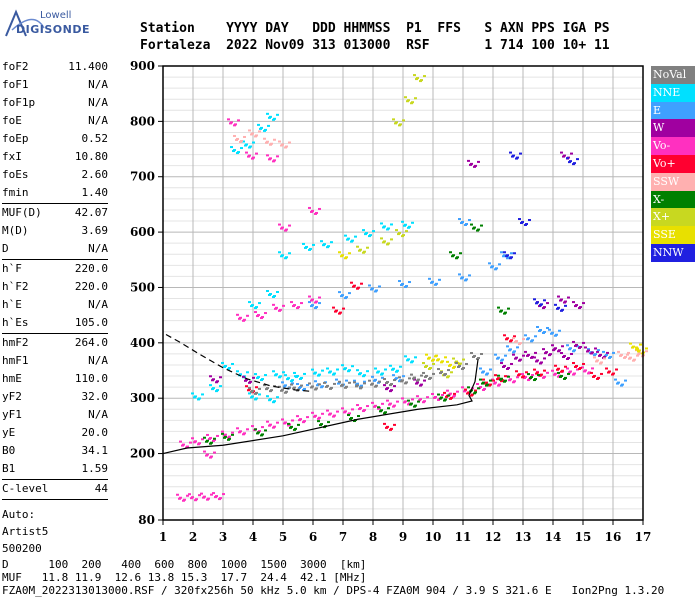 The width and height of the screenshot is (700, 600). Describe the element at coordinates (269, 28) in the screenshot. I see `header-labels-cell: YYYY DAY` at that location.